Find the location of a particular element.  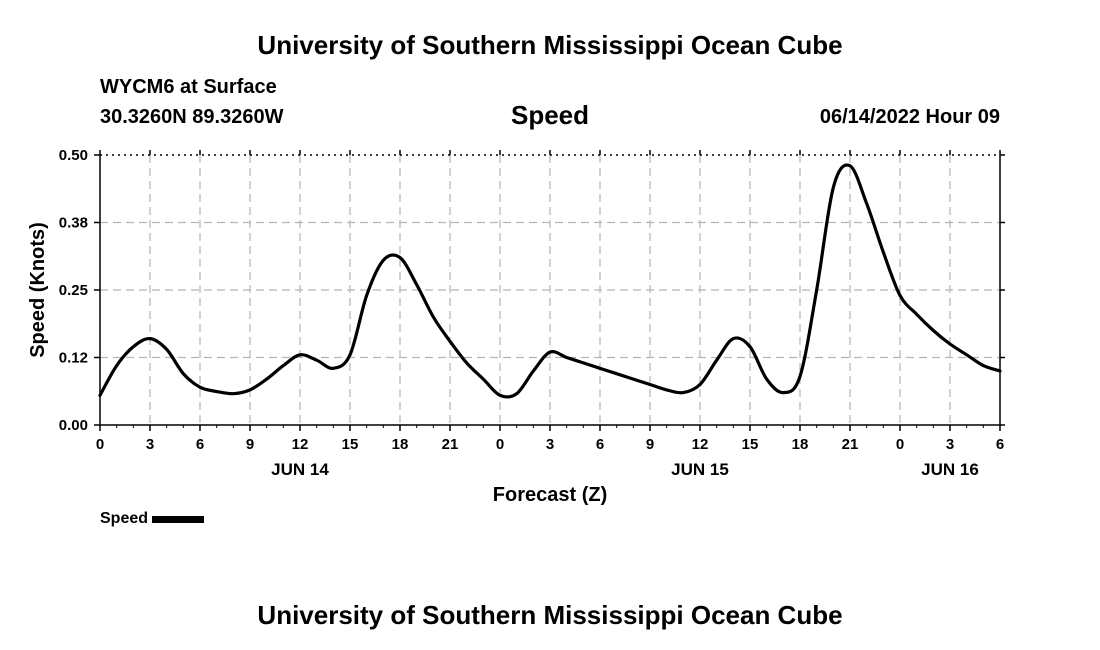

legend-line-swatch is located at coordinates (178, 519).